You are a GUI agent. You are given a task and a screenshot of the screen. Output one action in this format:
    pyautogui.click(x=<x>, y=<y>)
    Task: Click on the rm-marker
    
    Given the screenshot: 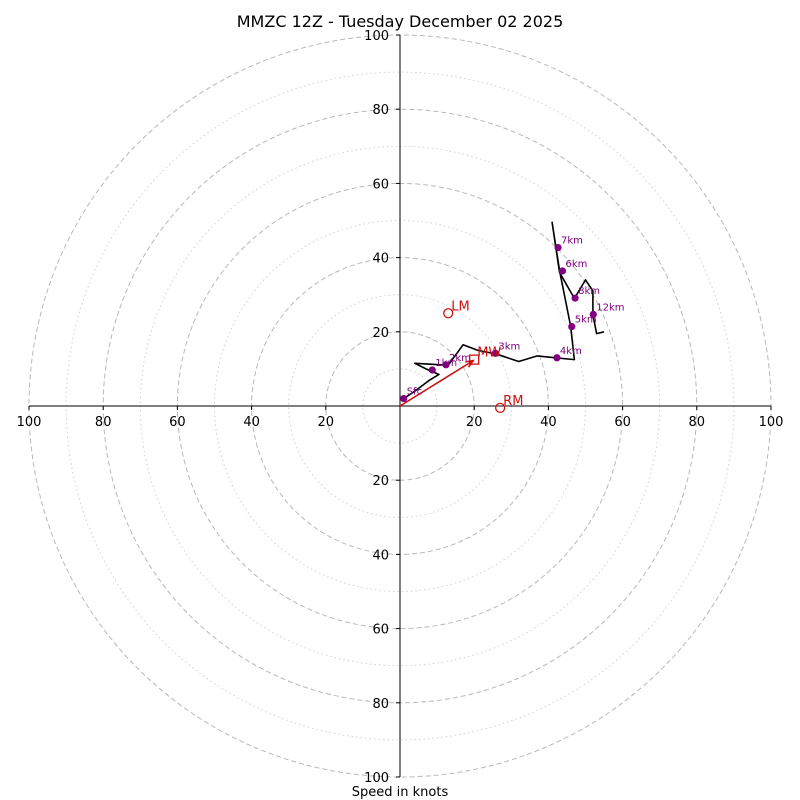 What is the action you would take?
    pyautogui.click(x=500, y=408)
    